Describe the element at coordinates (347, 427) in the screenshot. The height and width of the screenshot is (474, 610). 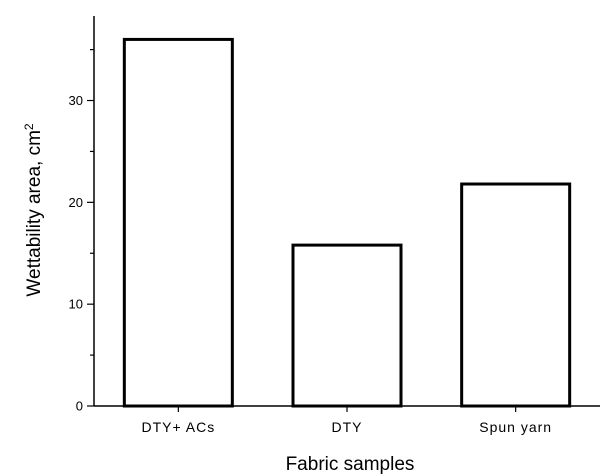
I see `x-tick-label-dty: DTY` at that location.